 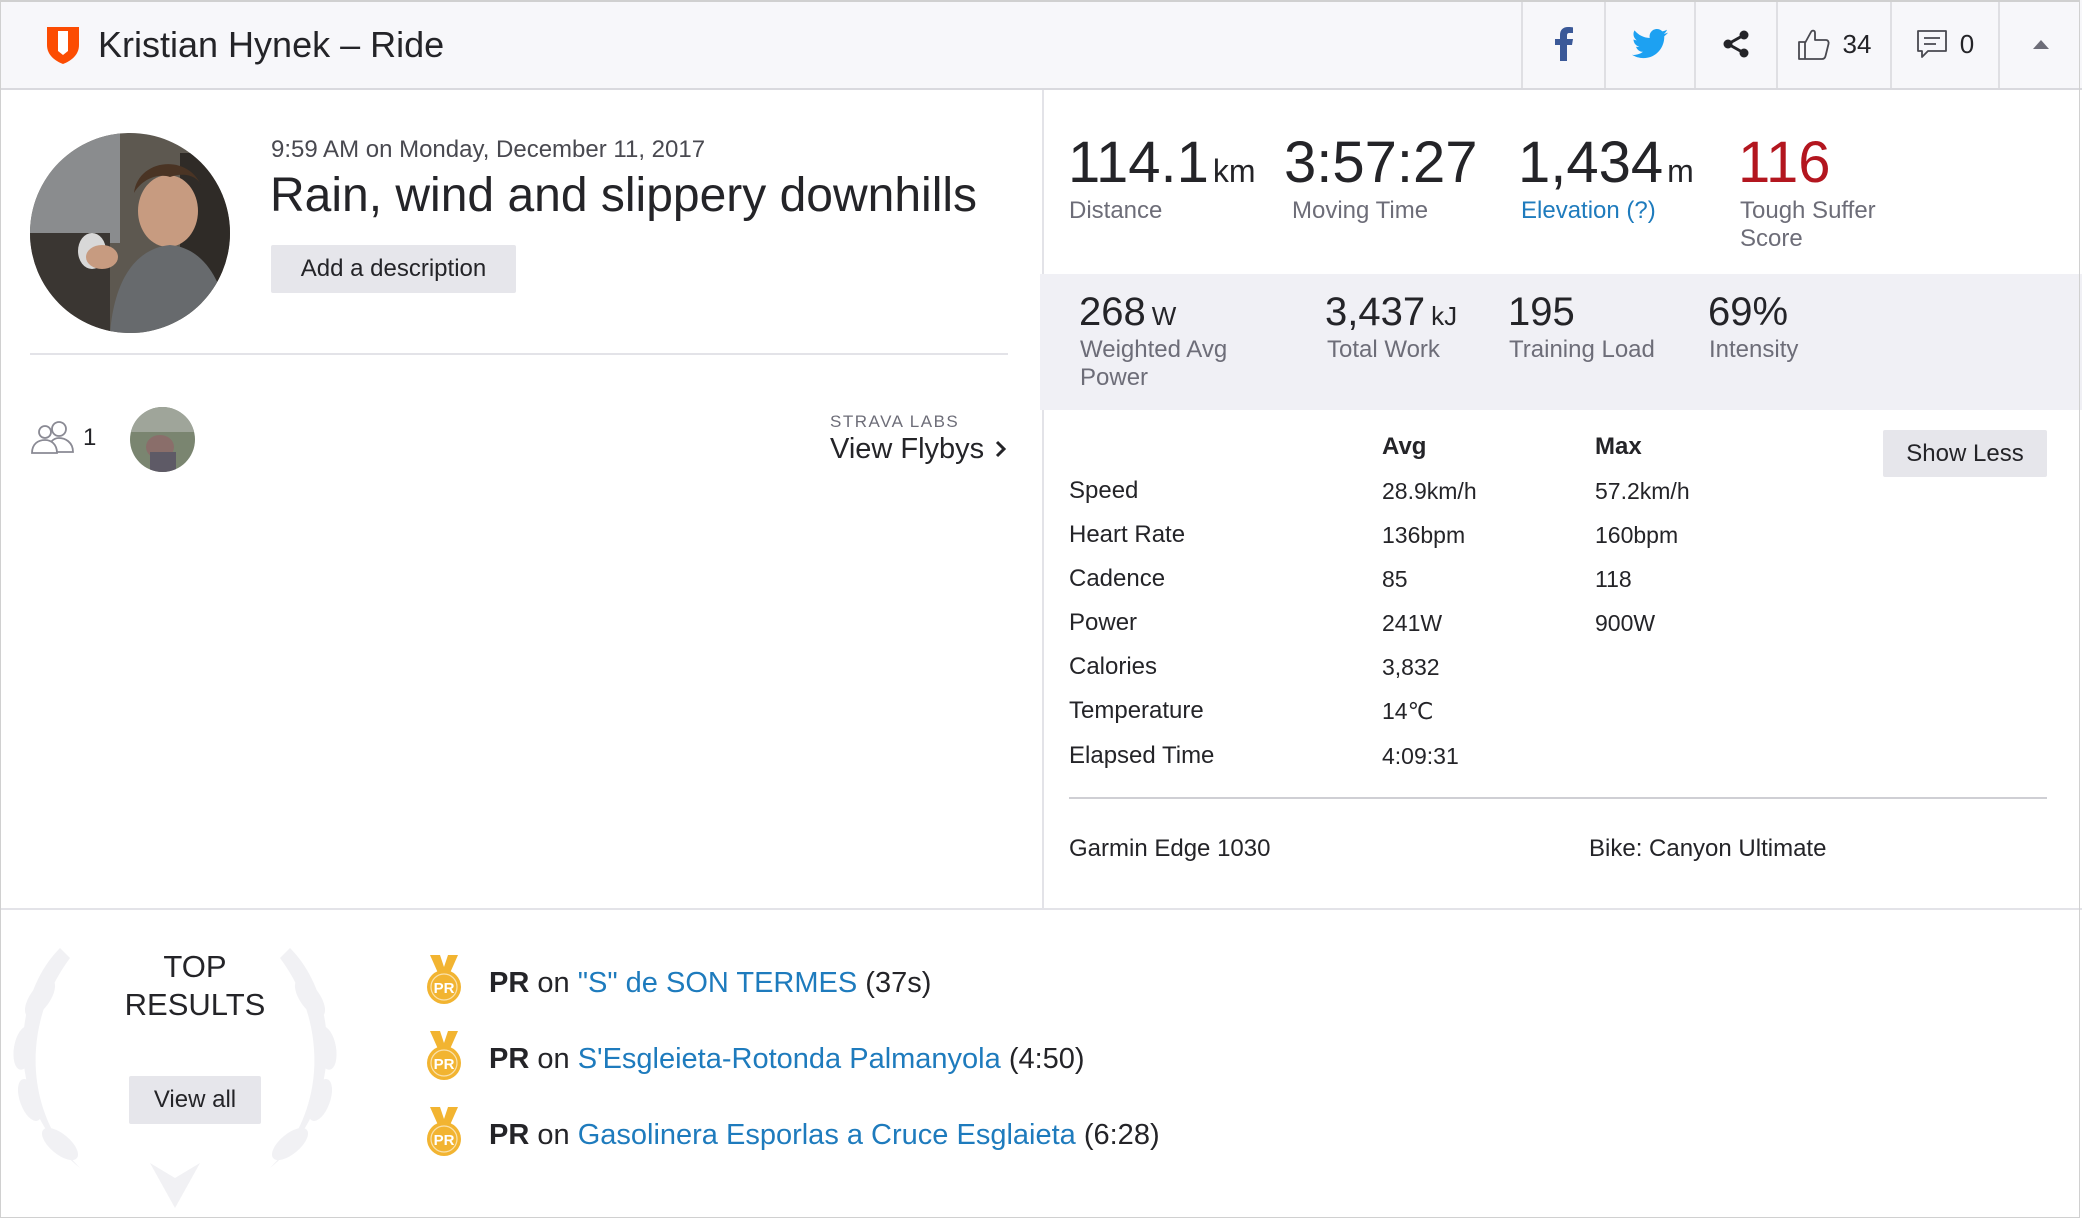 I want to click on athlete-photo, so click(x=130, y=233).